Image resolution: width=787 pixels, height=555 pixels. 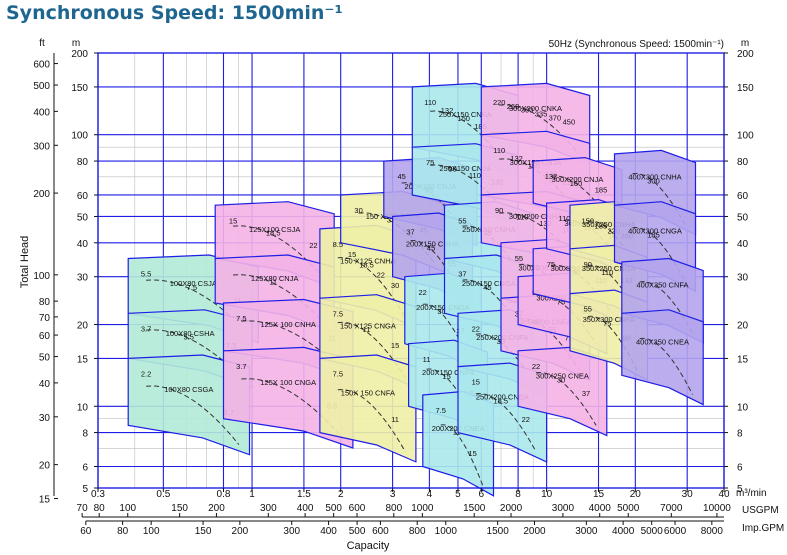 What do you see at coordinates (123, 531) in the screenshot?
I see `x-tick-label-impgpm: 80` at bounding box center [123, 531].